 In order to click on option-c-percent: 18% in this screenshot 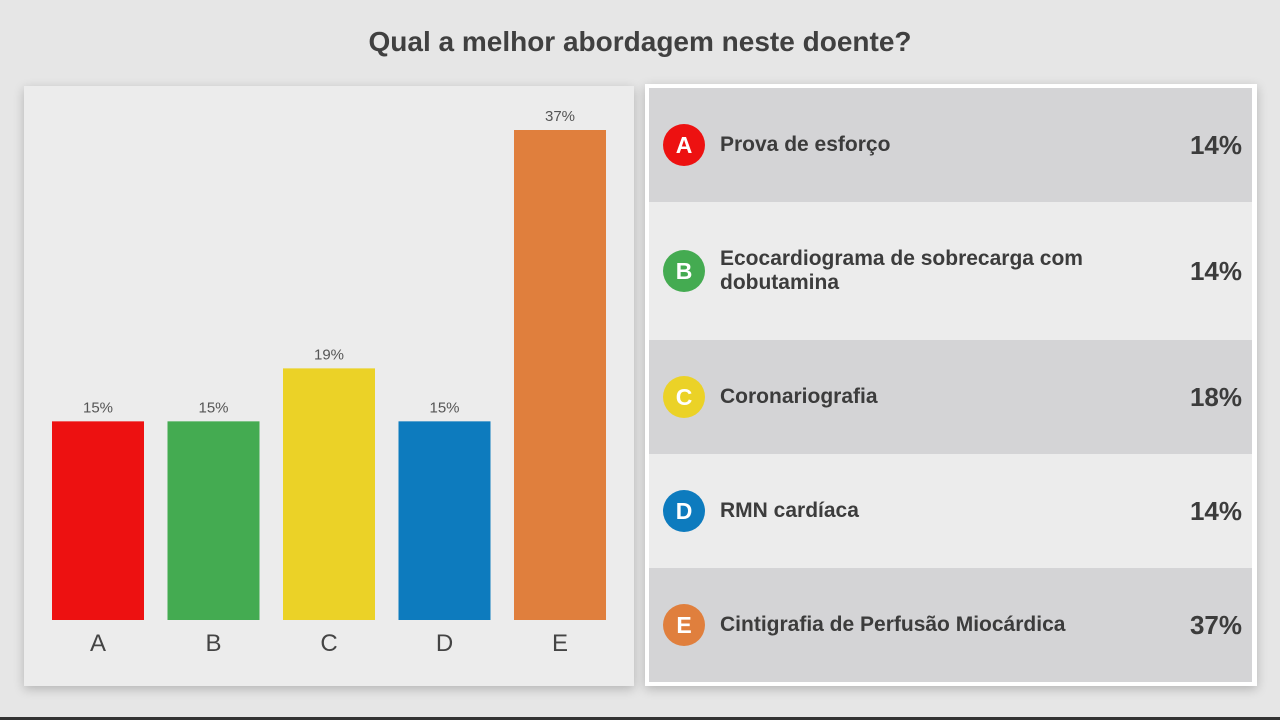, I will do `click(1215, 396)`.